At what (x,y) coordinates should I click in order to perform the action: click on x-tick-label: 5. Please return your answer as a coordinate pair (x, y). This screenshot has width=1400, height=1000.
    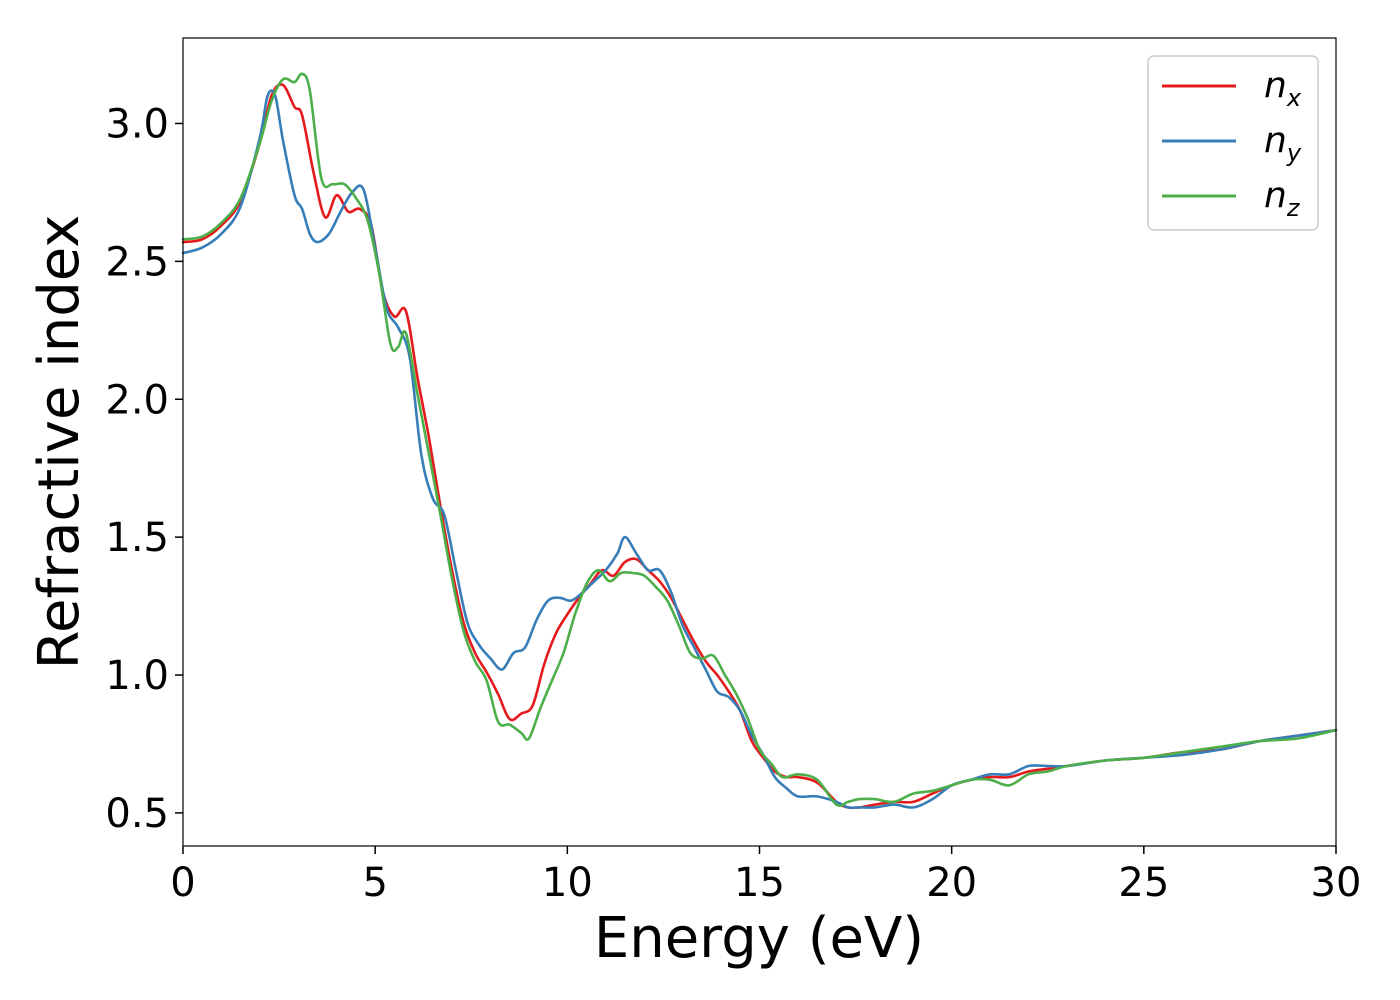
    Looking at the image, I should click on (374, 883).